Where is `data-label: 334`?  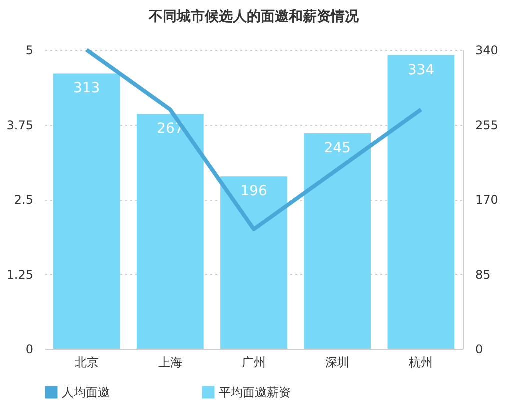
data-label: 334 is located at coordinates (421, 70).